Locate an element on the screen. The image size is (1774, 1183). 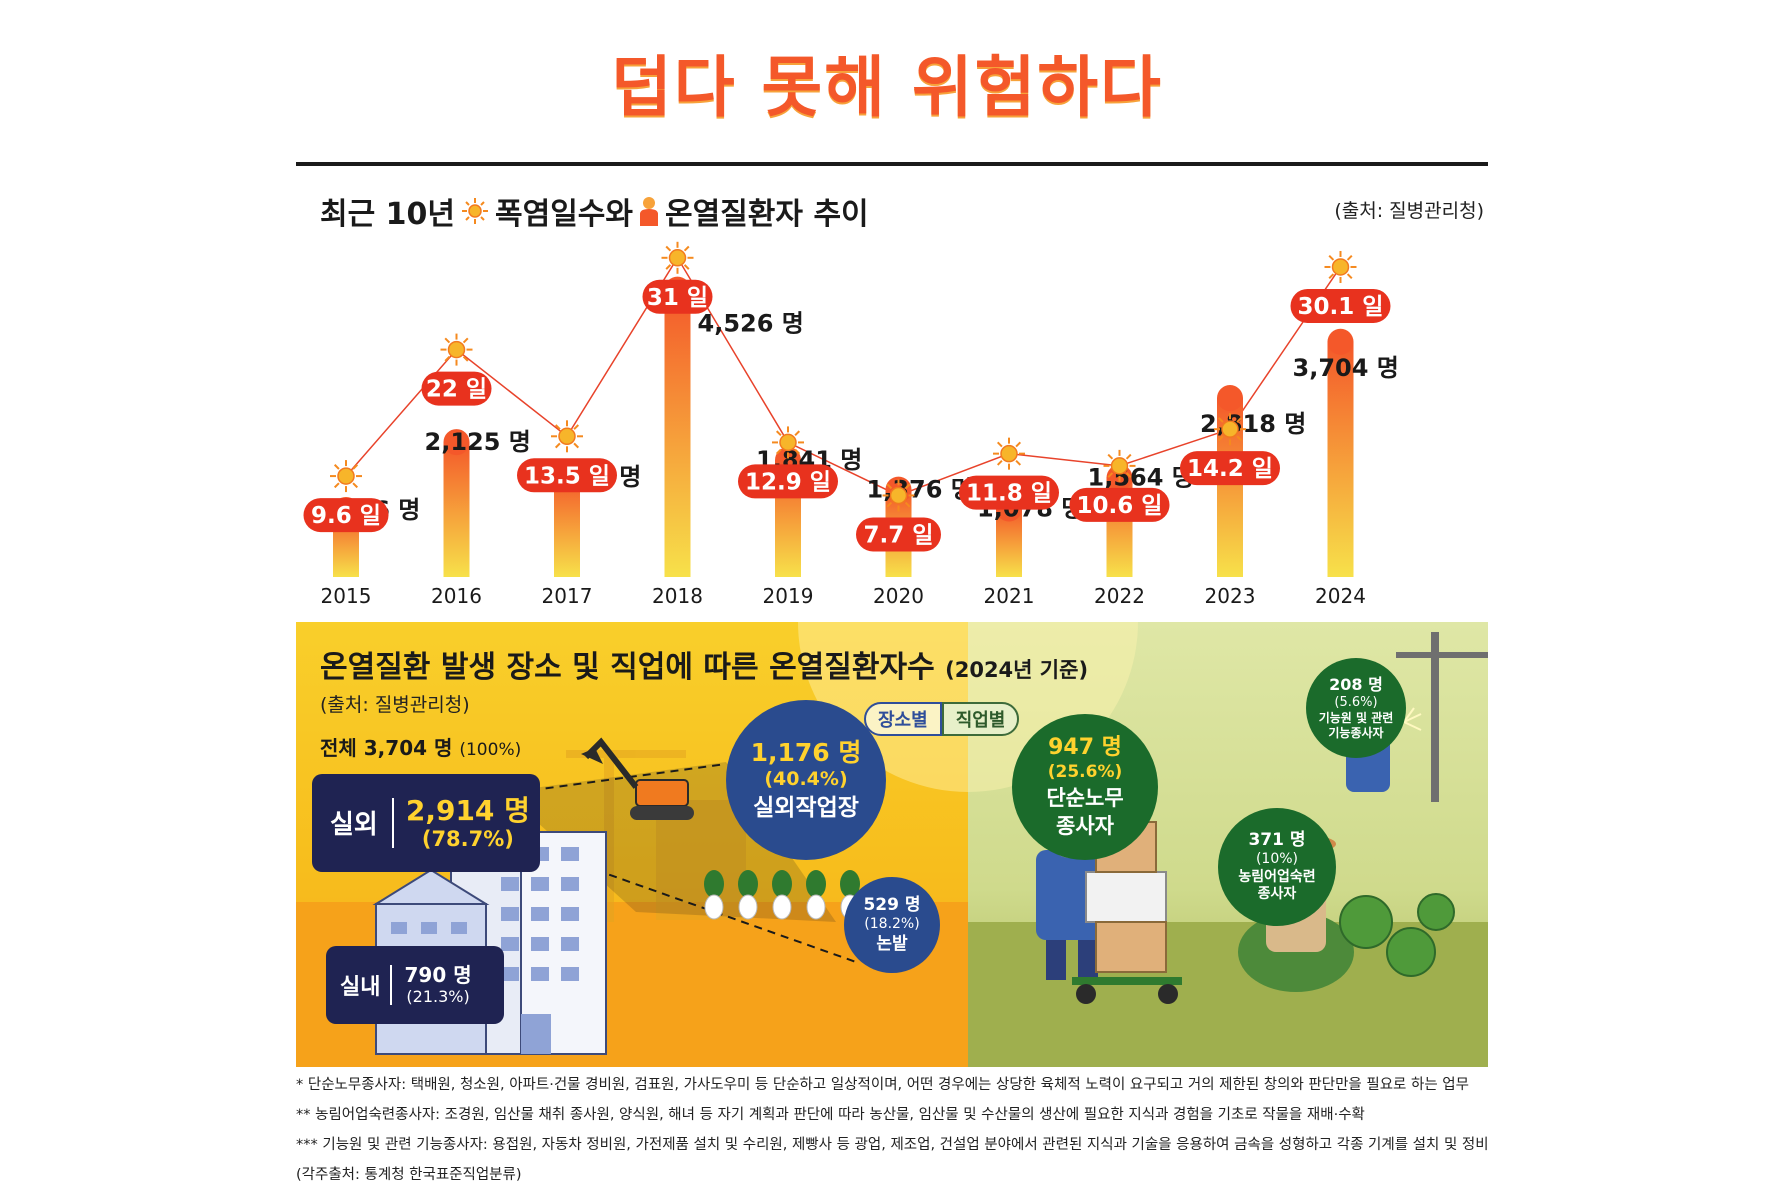
year-label: 2019 is located at coordinates (788, 596).